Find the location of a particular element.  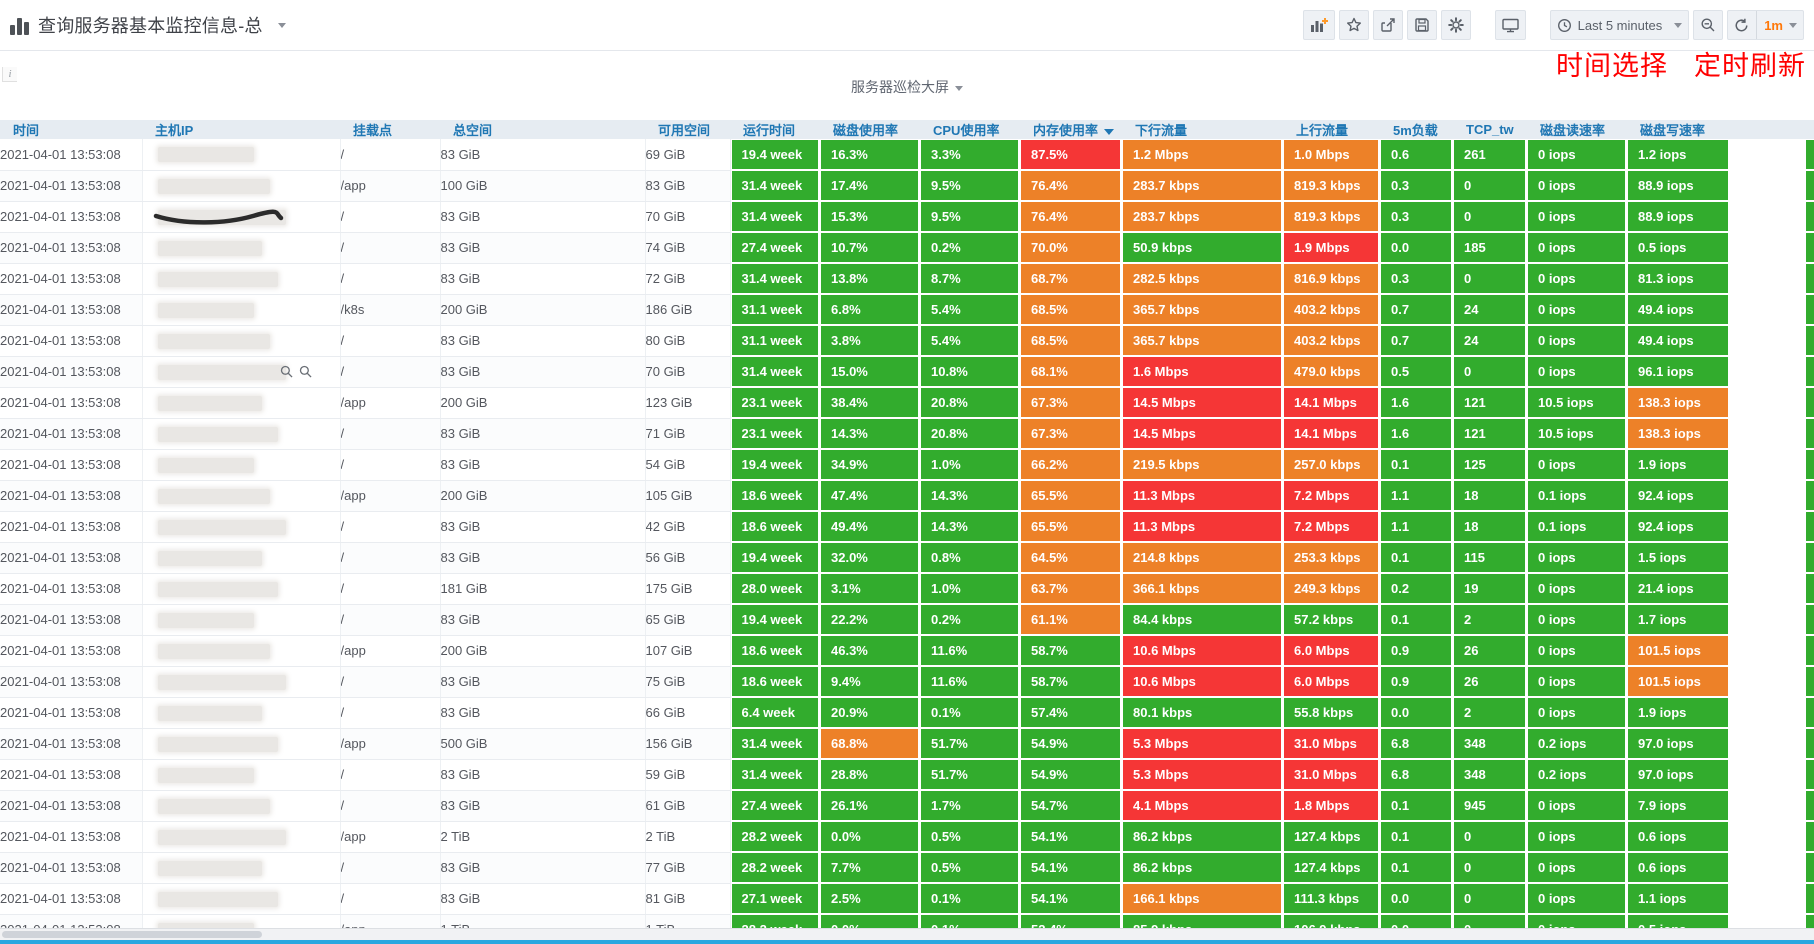

metric-value: 57.4% is located at coordinates (1070, 712).